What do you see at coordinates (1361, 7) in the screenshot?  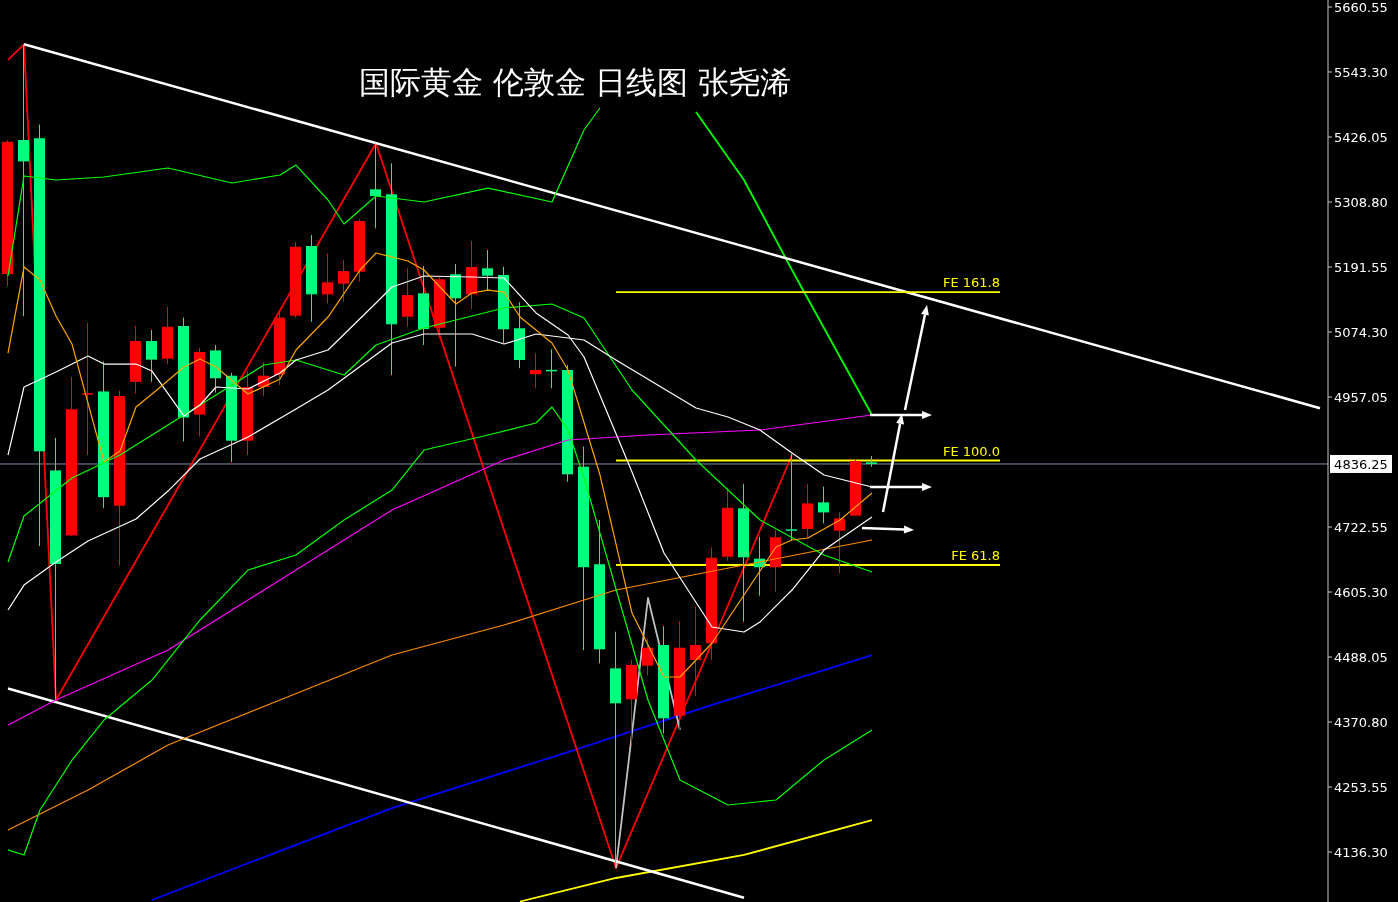 I see `y-tick-label: 5660.55` at bounding box center [1361, 7].